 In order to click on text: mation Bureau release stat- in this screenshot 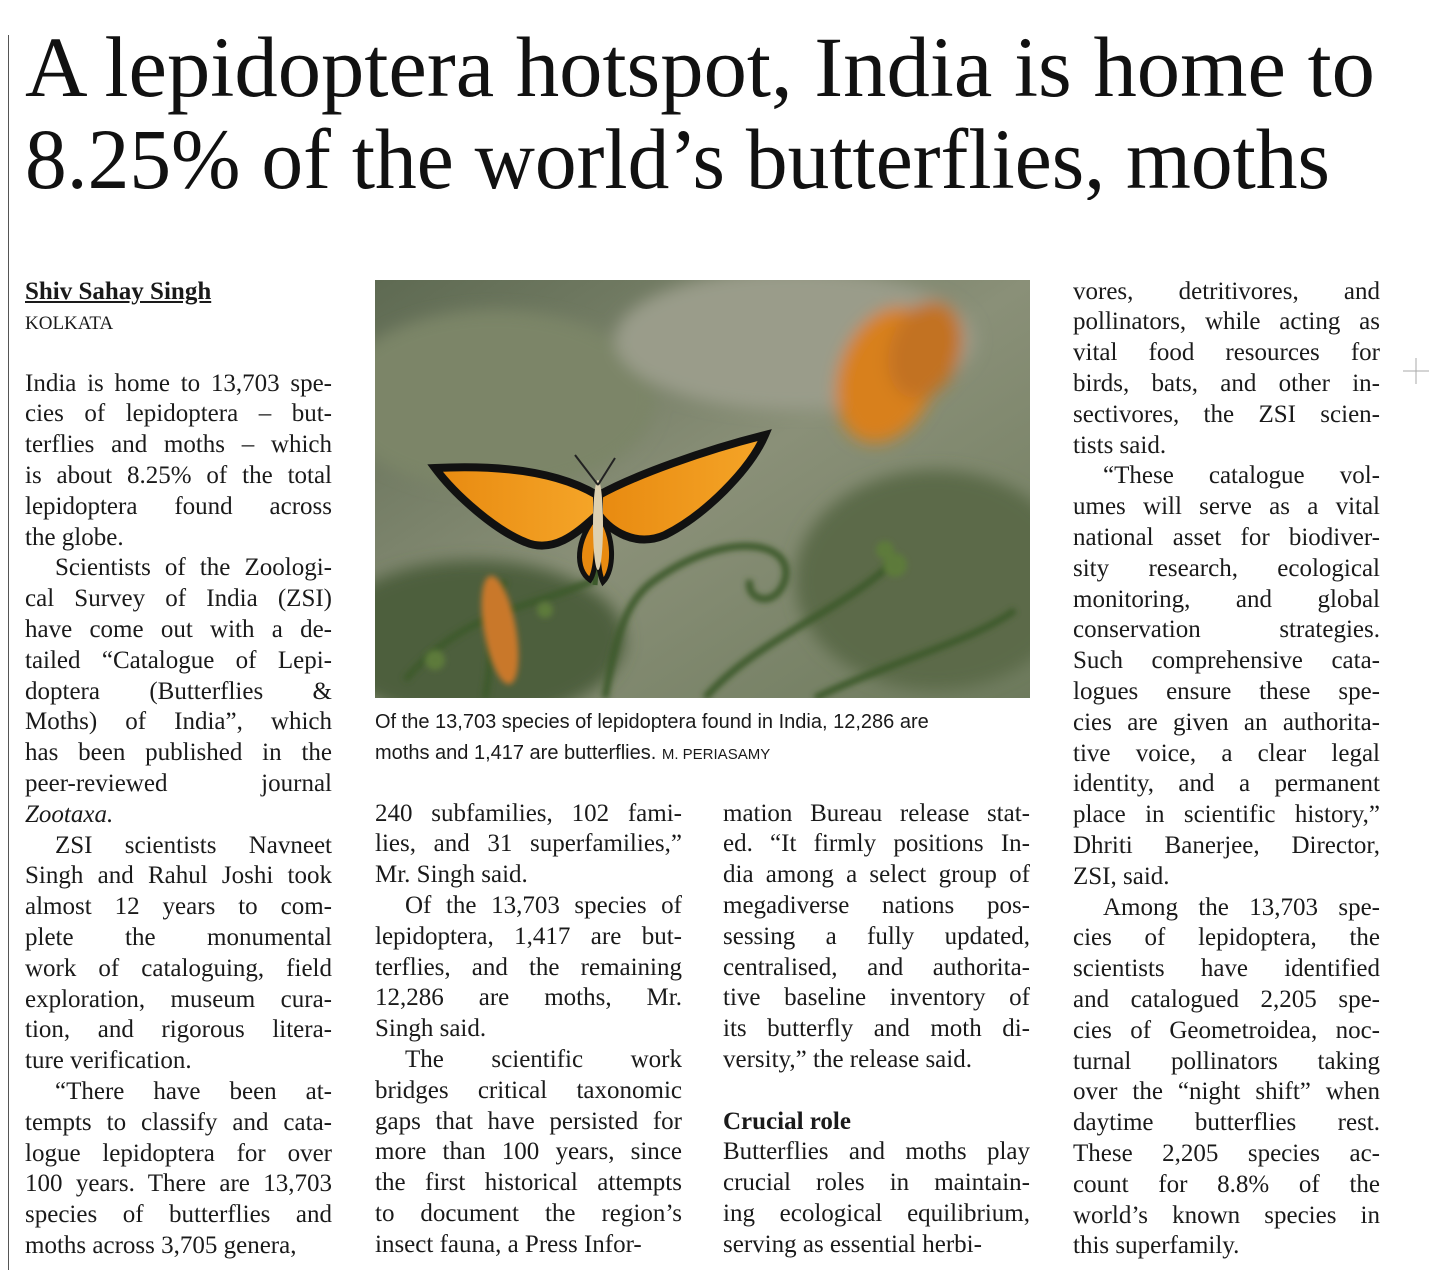, I will do `click(876, 813)`.